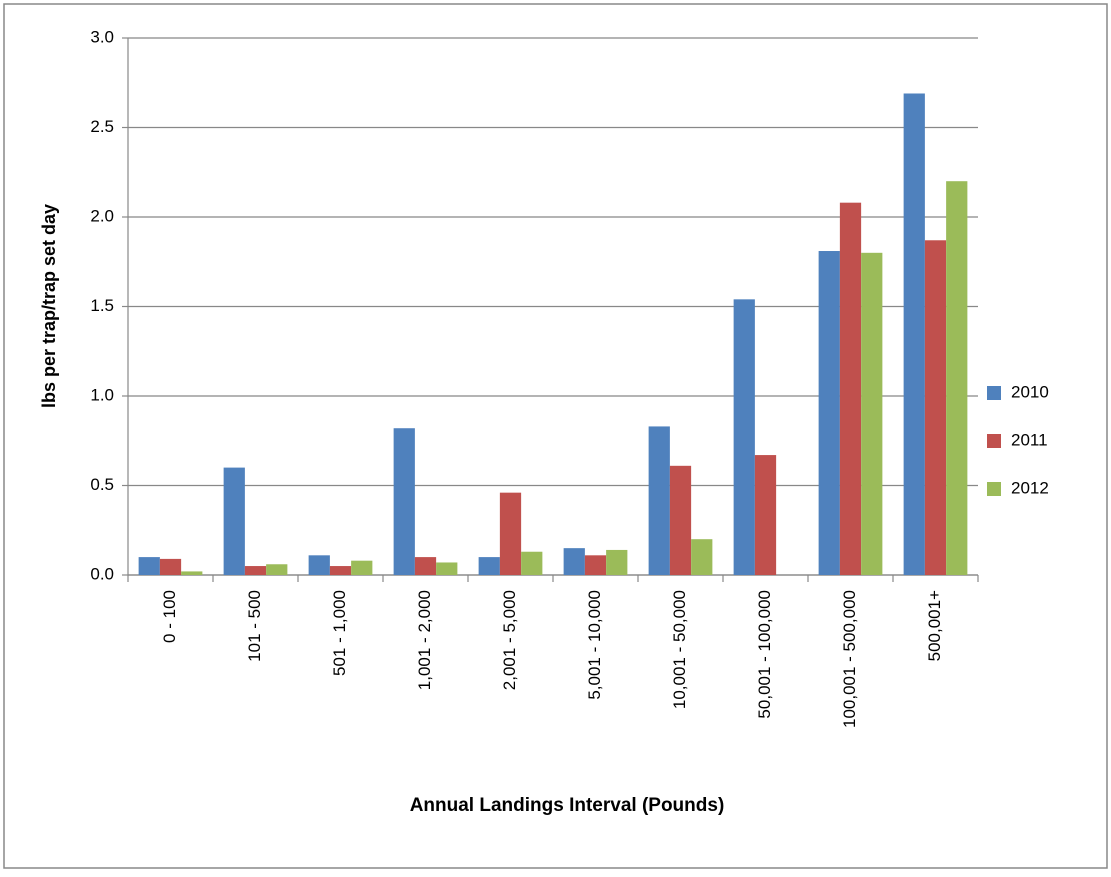 The width and height of the screenshot is (1111, 877). I want to click on x-axis-title: Annual Landings Interval (Pounds), so click(567, 805).